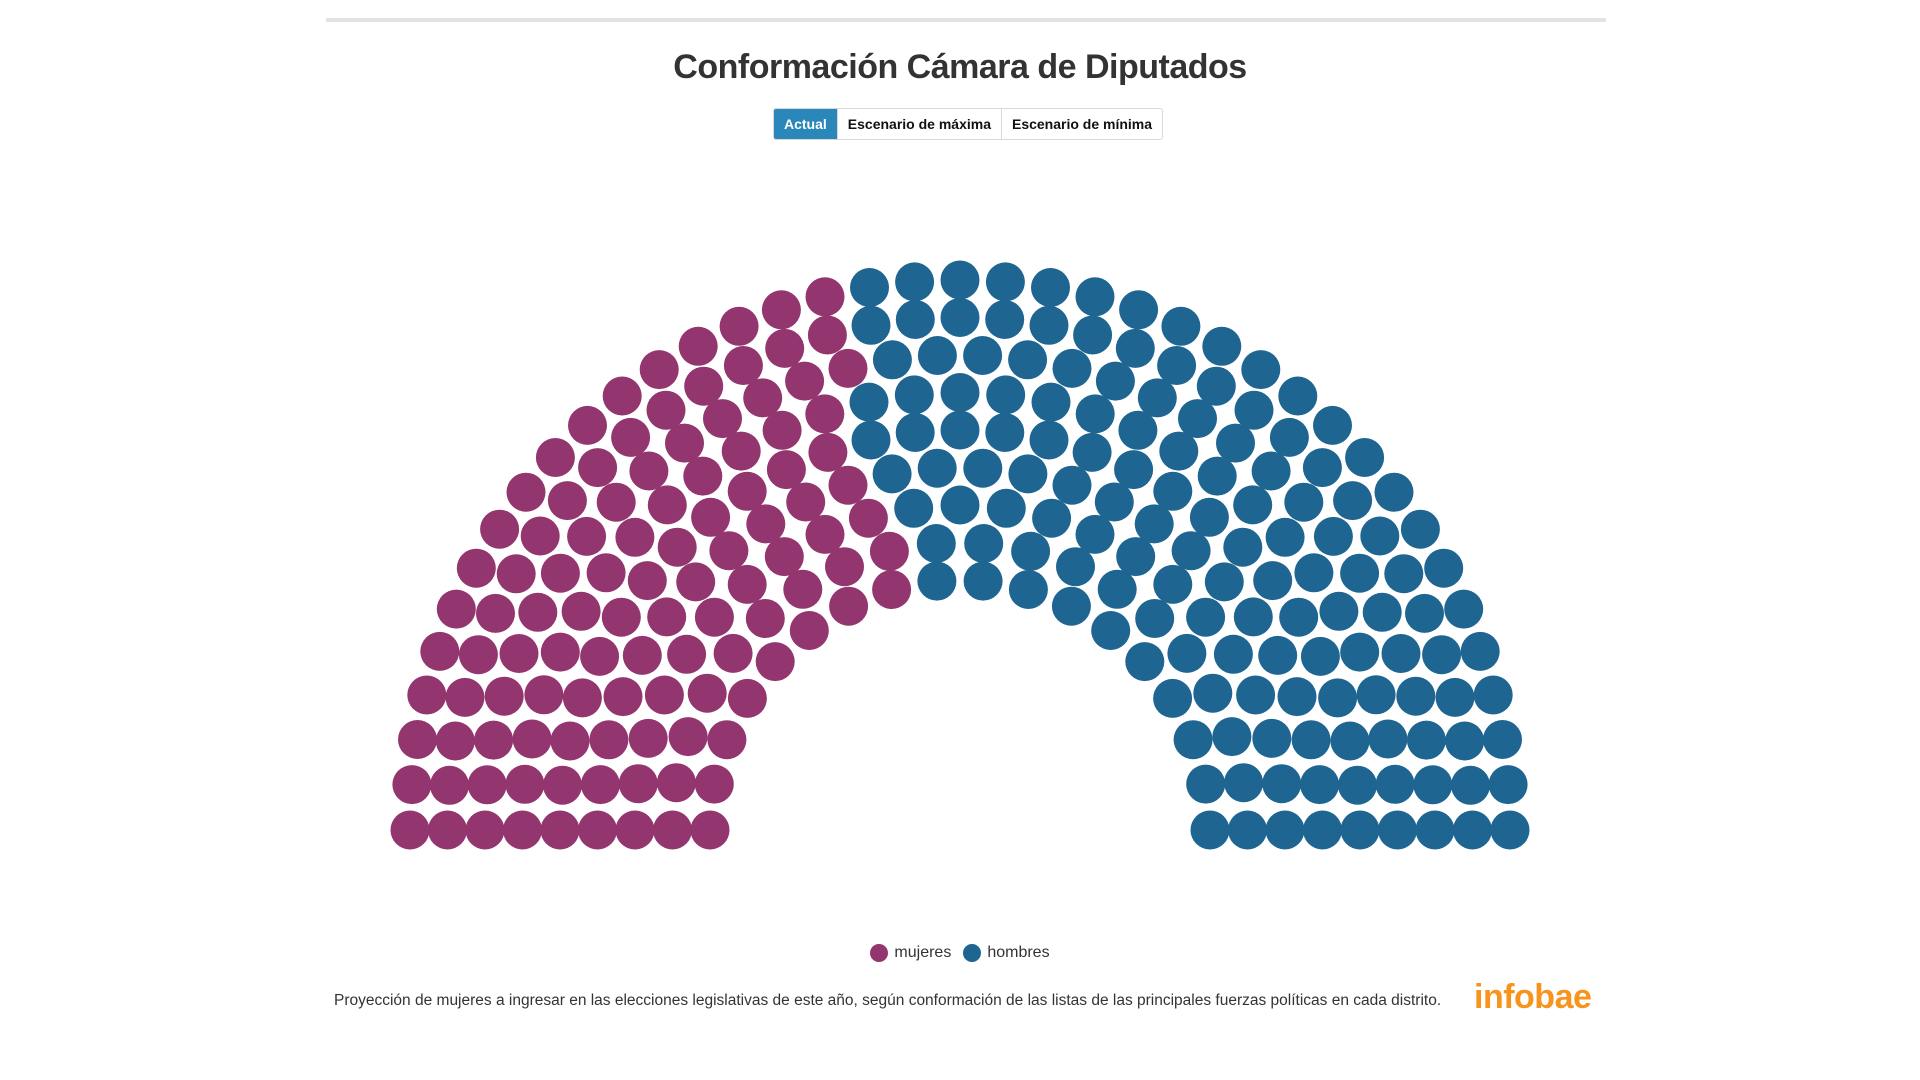 The height and width of the screenshot is (1080, 1920). I want to click on infobae-logo: infobae, so click(1533, 997).